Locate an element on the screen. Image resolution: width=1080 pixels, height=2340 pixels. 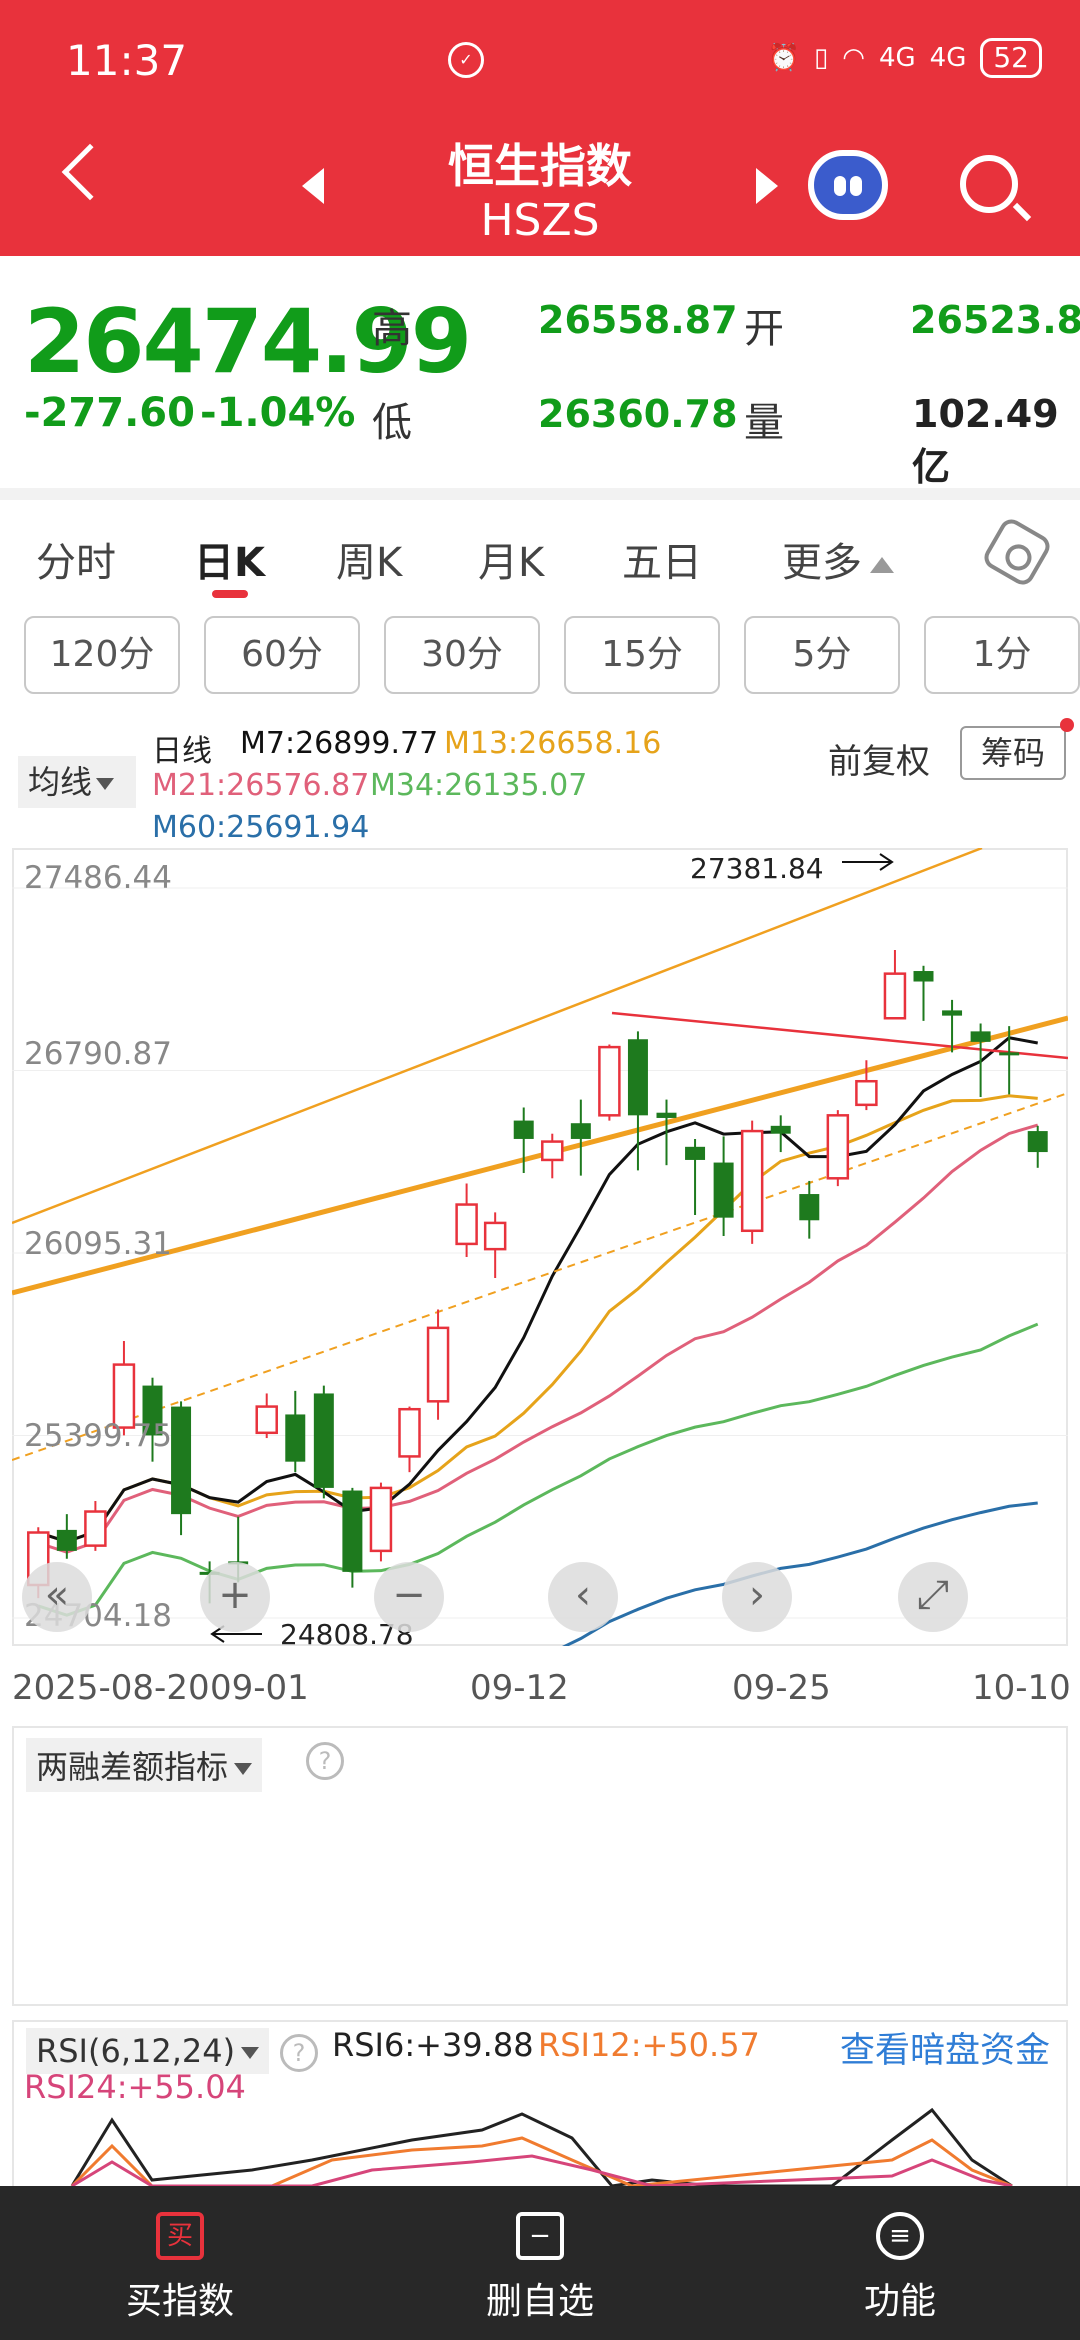
high-value: 26558.87 is located at coordinates (638, 320).